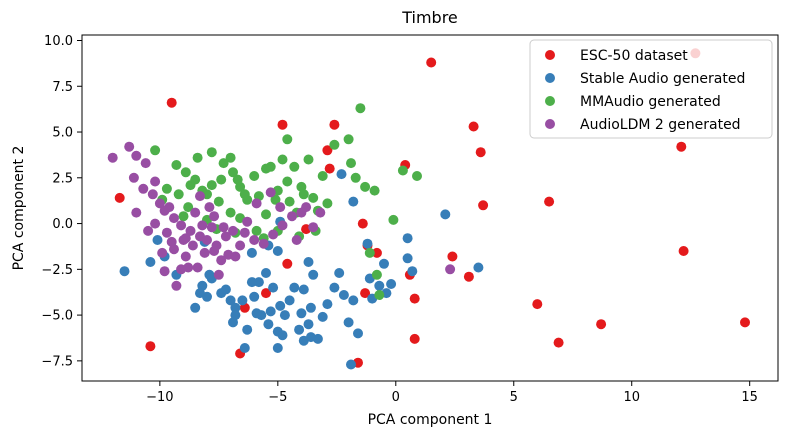 The image size is (790, 440). What do you see at coordinates (749, 397) in the screenshot?
I see `x-tick-label: 15` at bounding box center [749, 397].